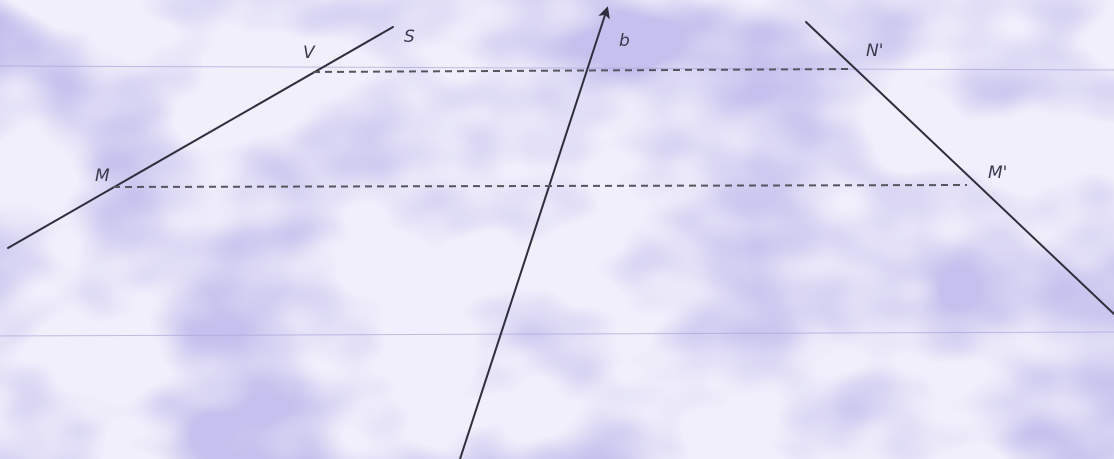 Image resolution: width=1114 pixels, height=459 pixels. I want to click on label-m: M, so click(102, 176).